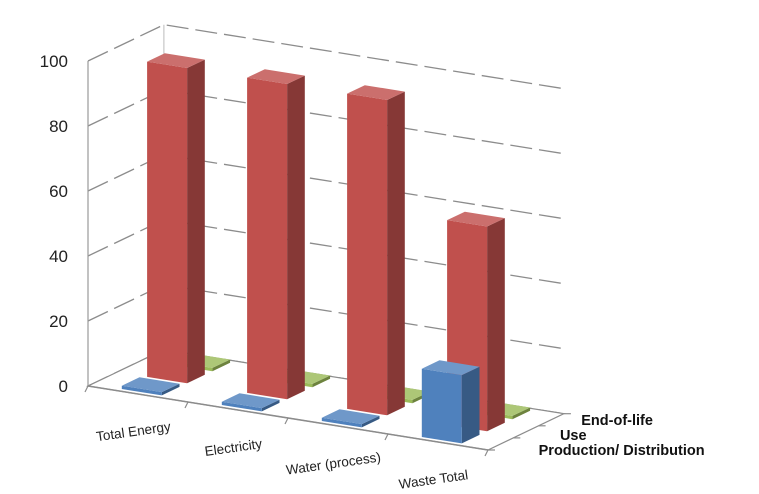 The height and width of the screenshot is (494, 759). Describe the element at coordinates (54, 61) in the screenshot. I see `y-tick-label: 100` at that location.